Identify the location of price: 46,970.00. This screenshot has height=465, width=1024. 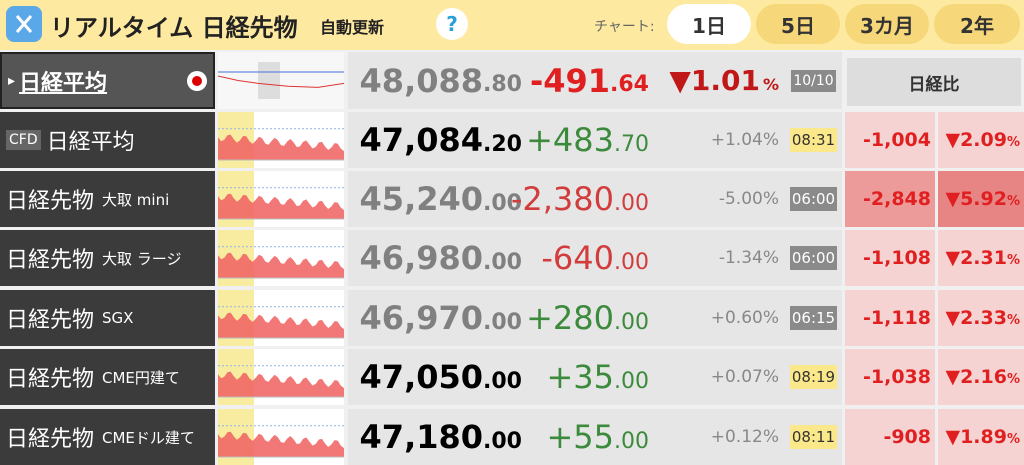
(438, 318).